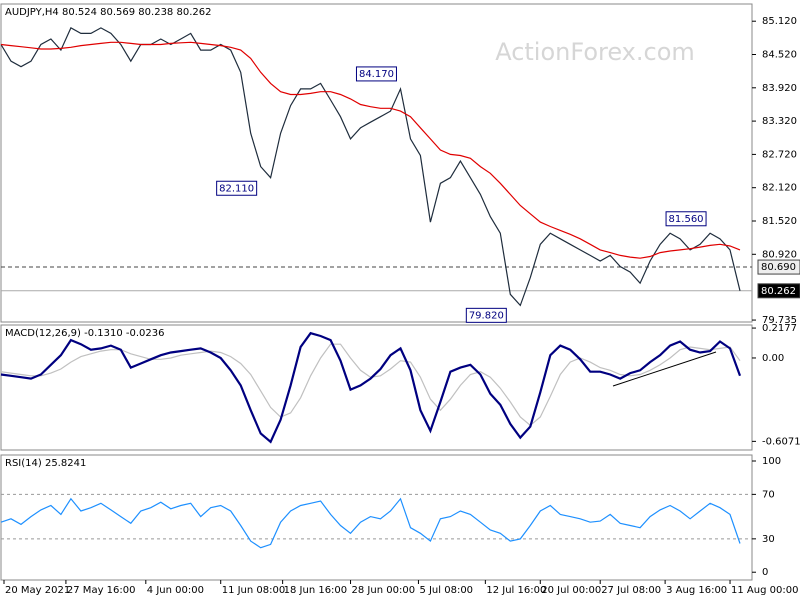 The width and height of the screenshot is (800, 600). What do you see at coordinates (108, 12) in the screenshot?
I see `panel-title: AUDJPY,H4 80.524 80.569 80.238 80.262` at bounding box center [108, 12].